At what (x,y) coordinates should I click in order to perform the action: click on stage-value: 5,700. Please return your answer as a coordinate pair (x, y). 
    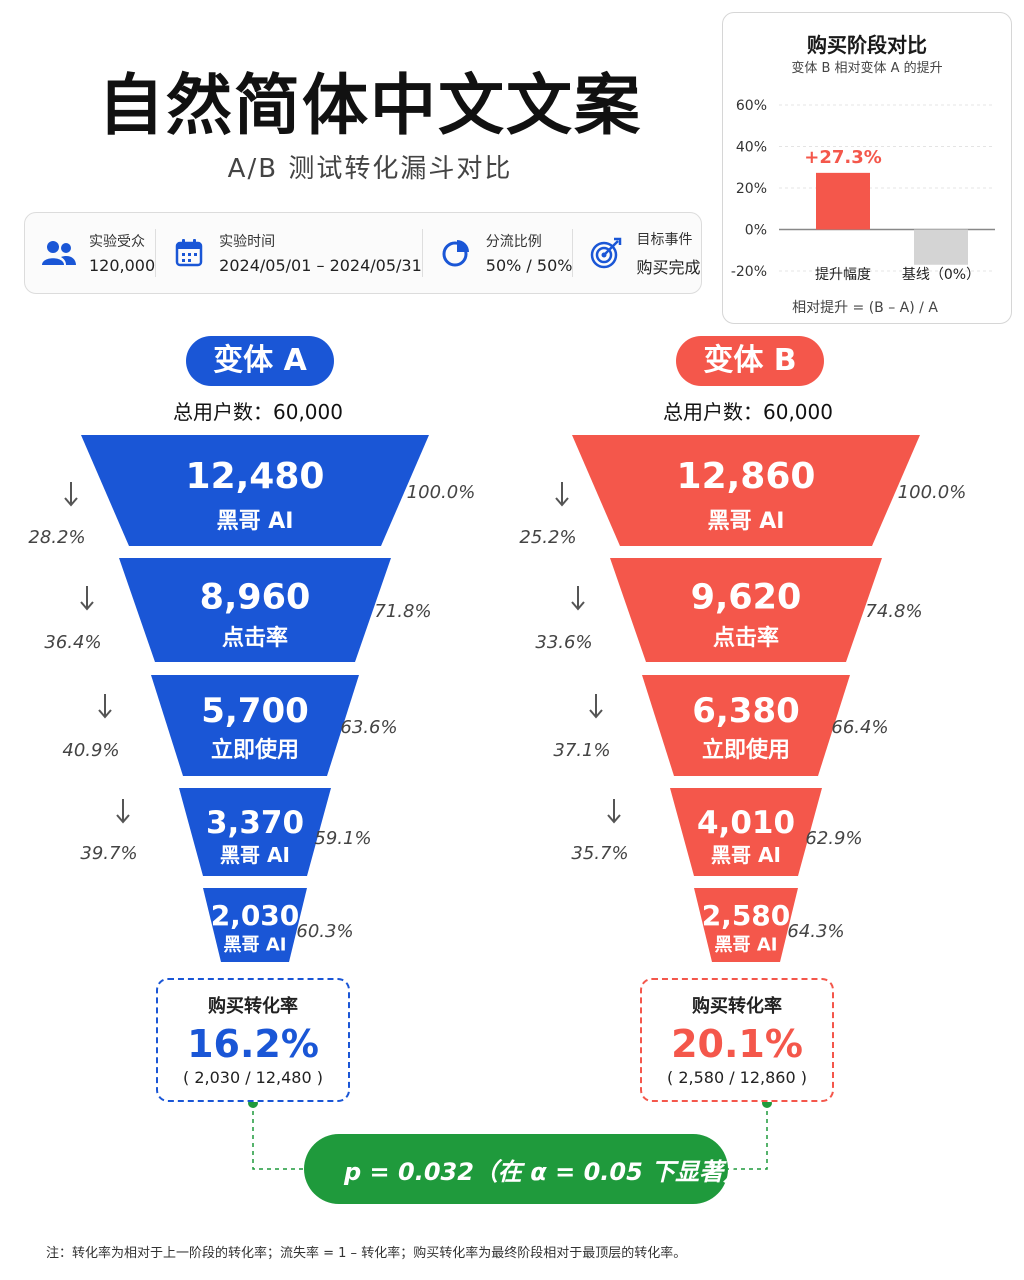
    Looking at the image, I should click on (255, 711).